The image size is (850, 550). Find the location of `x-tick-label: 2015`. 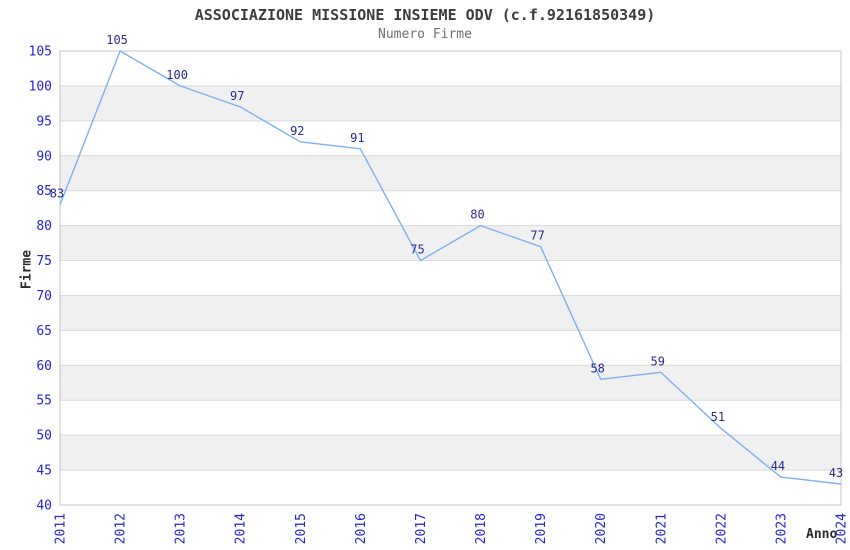

x-tick-label: 2015 is located at coordinates (301, 528).